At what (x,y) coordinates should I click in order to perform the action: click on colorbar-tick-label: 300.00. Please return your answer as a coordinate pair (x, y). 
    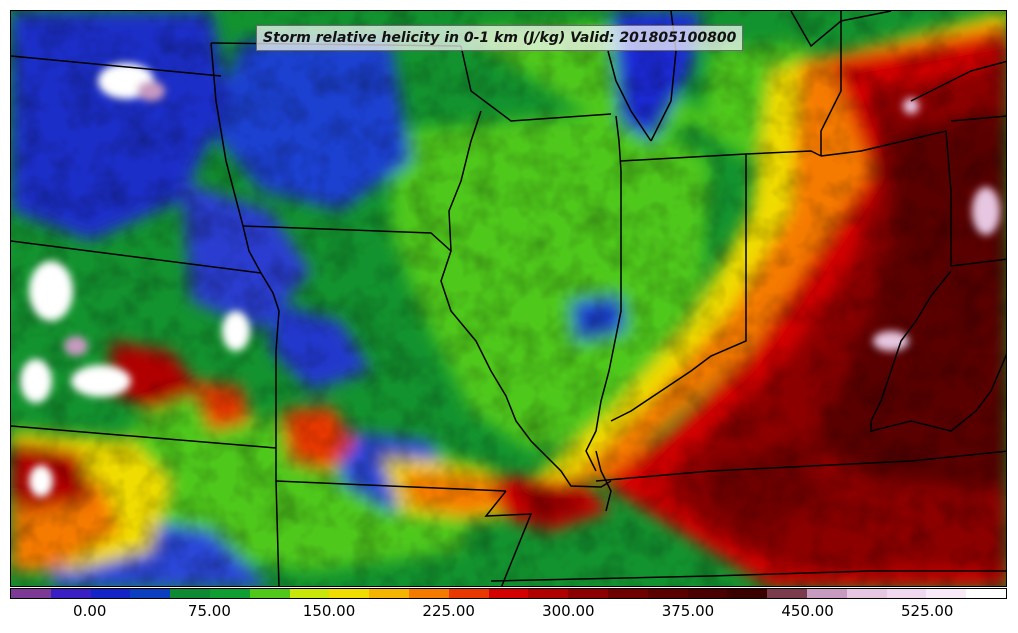
    Looking at the image, I should click on (568, 611).